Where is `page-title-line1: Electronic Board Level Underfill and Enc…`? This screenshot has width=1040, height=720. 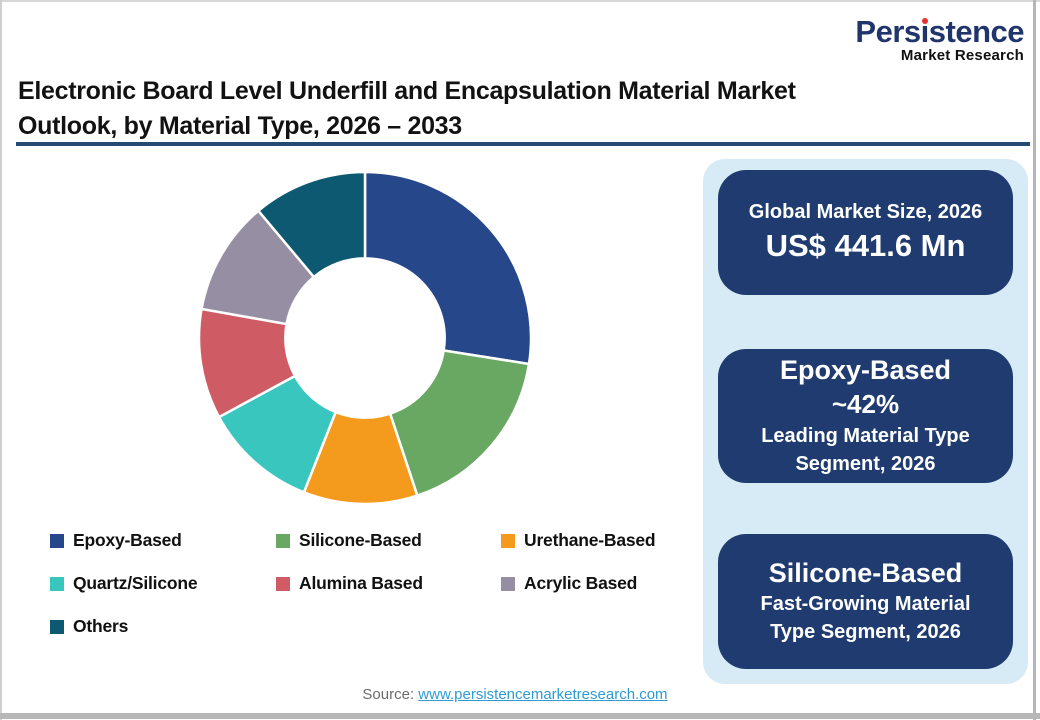
page-title-line1: Electronic Board Level Underfill and Enc… is located at coordinates (407, 91).